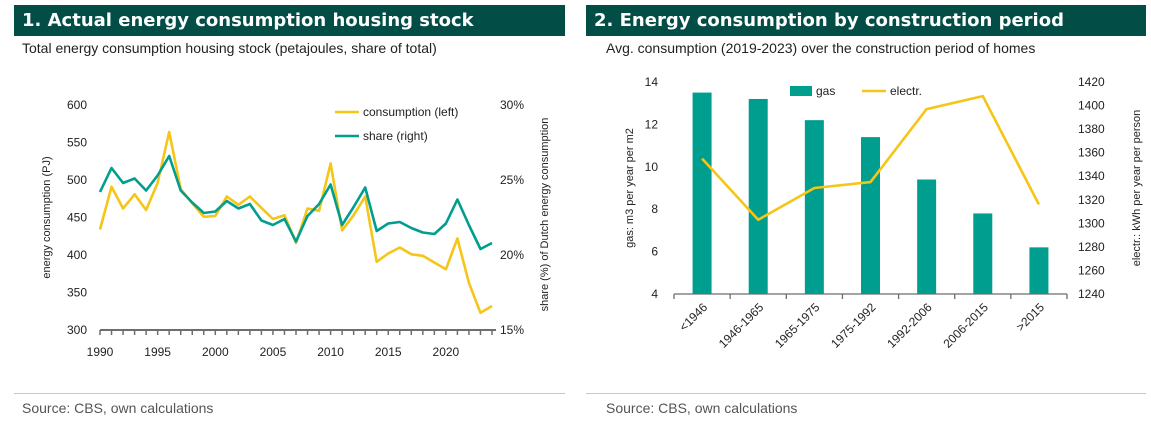 The width and height of the screenshot is (1151, 424). What do you see at coordinates (512, 255) in the screenshot?
I see `y-right-tick-label: 20%` at bounding box center [512, 255].